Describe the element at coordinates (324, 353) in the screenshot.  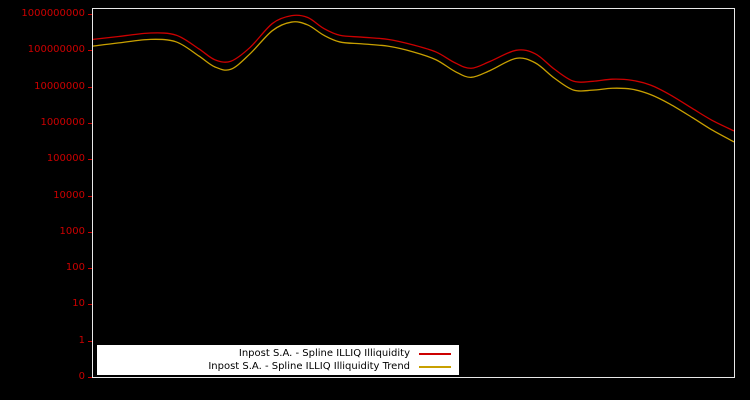
I see `legend-label: Inpost S.A. - Spline ILLIQ Illiquidity` at that location.